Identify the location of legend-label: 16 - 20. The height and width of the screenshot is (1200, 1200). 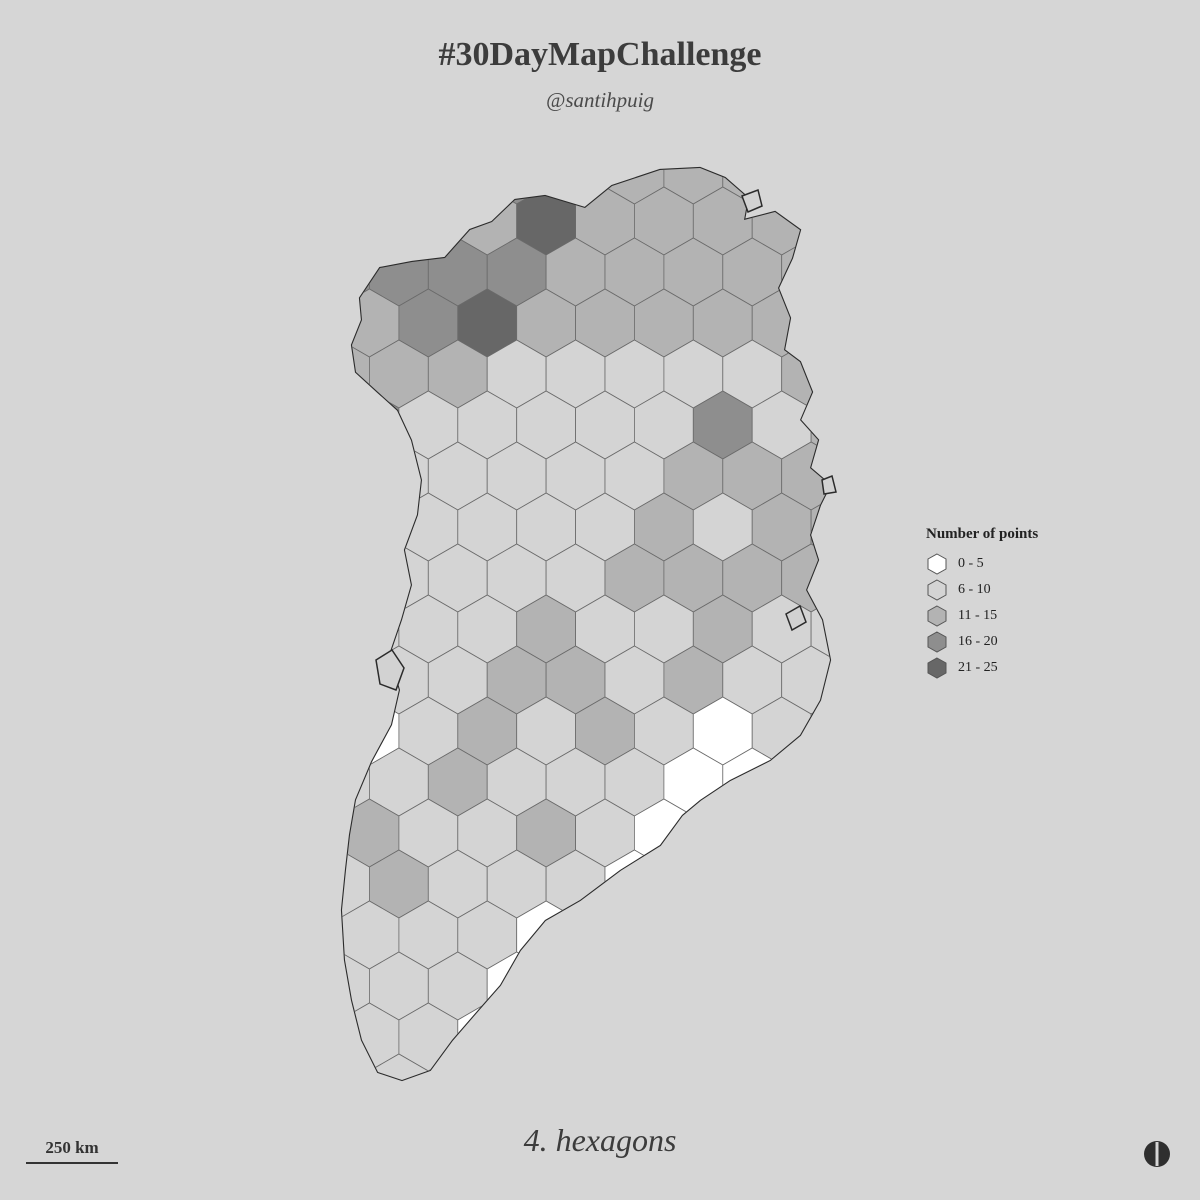
(978, 641).